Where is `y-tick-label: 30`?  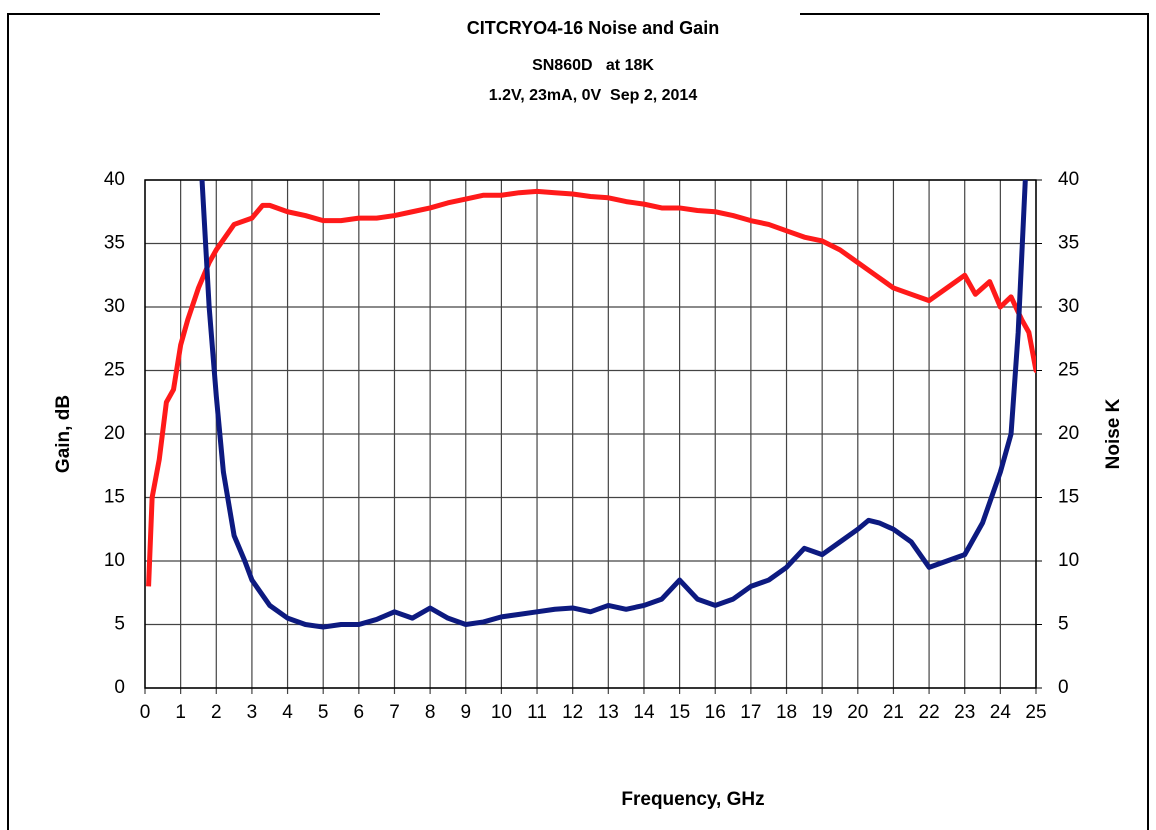 y-tick-label: 30 is located at coordinates (114, 306).